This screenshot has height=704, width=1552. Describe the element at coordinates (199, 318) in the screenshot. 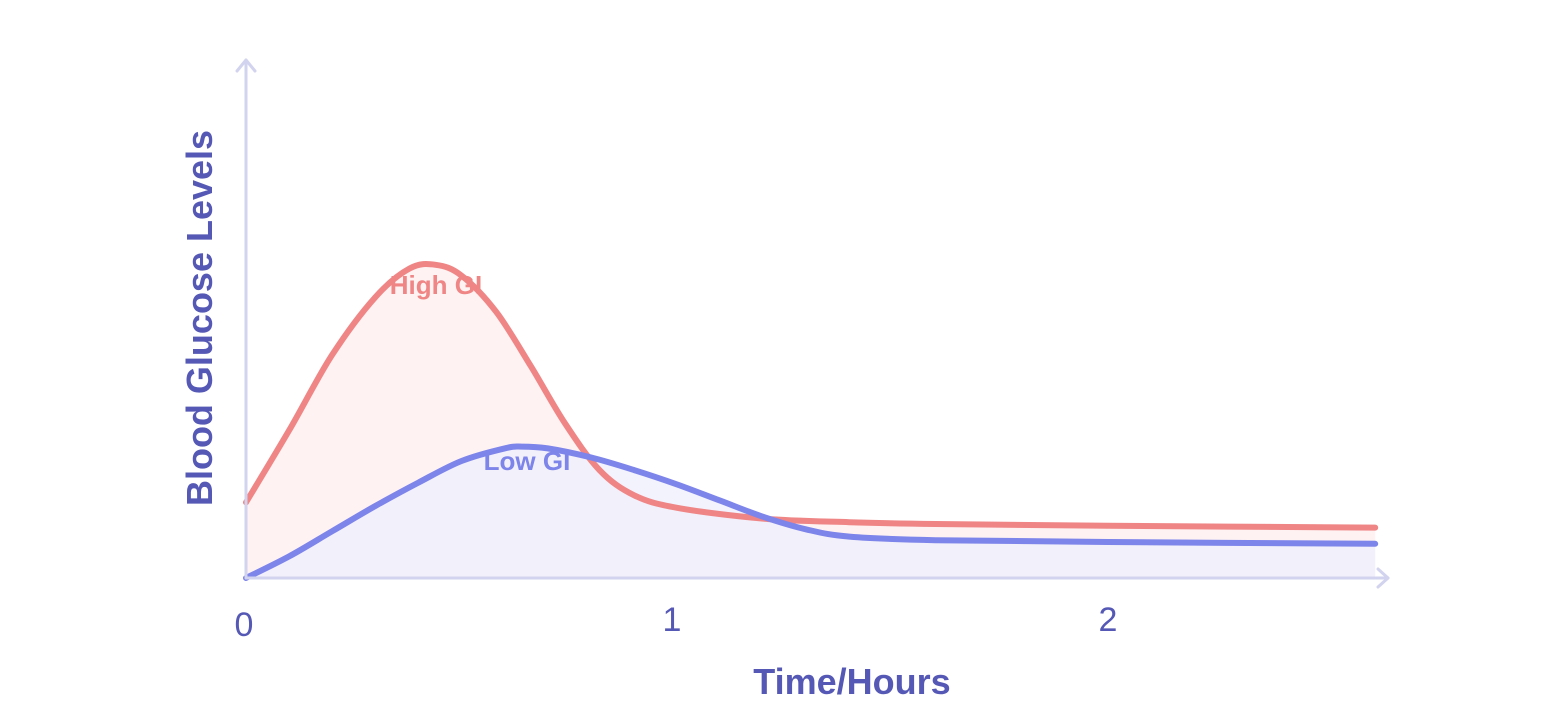

I see `y-axis-title: Blood Glucose Levels` at that location.